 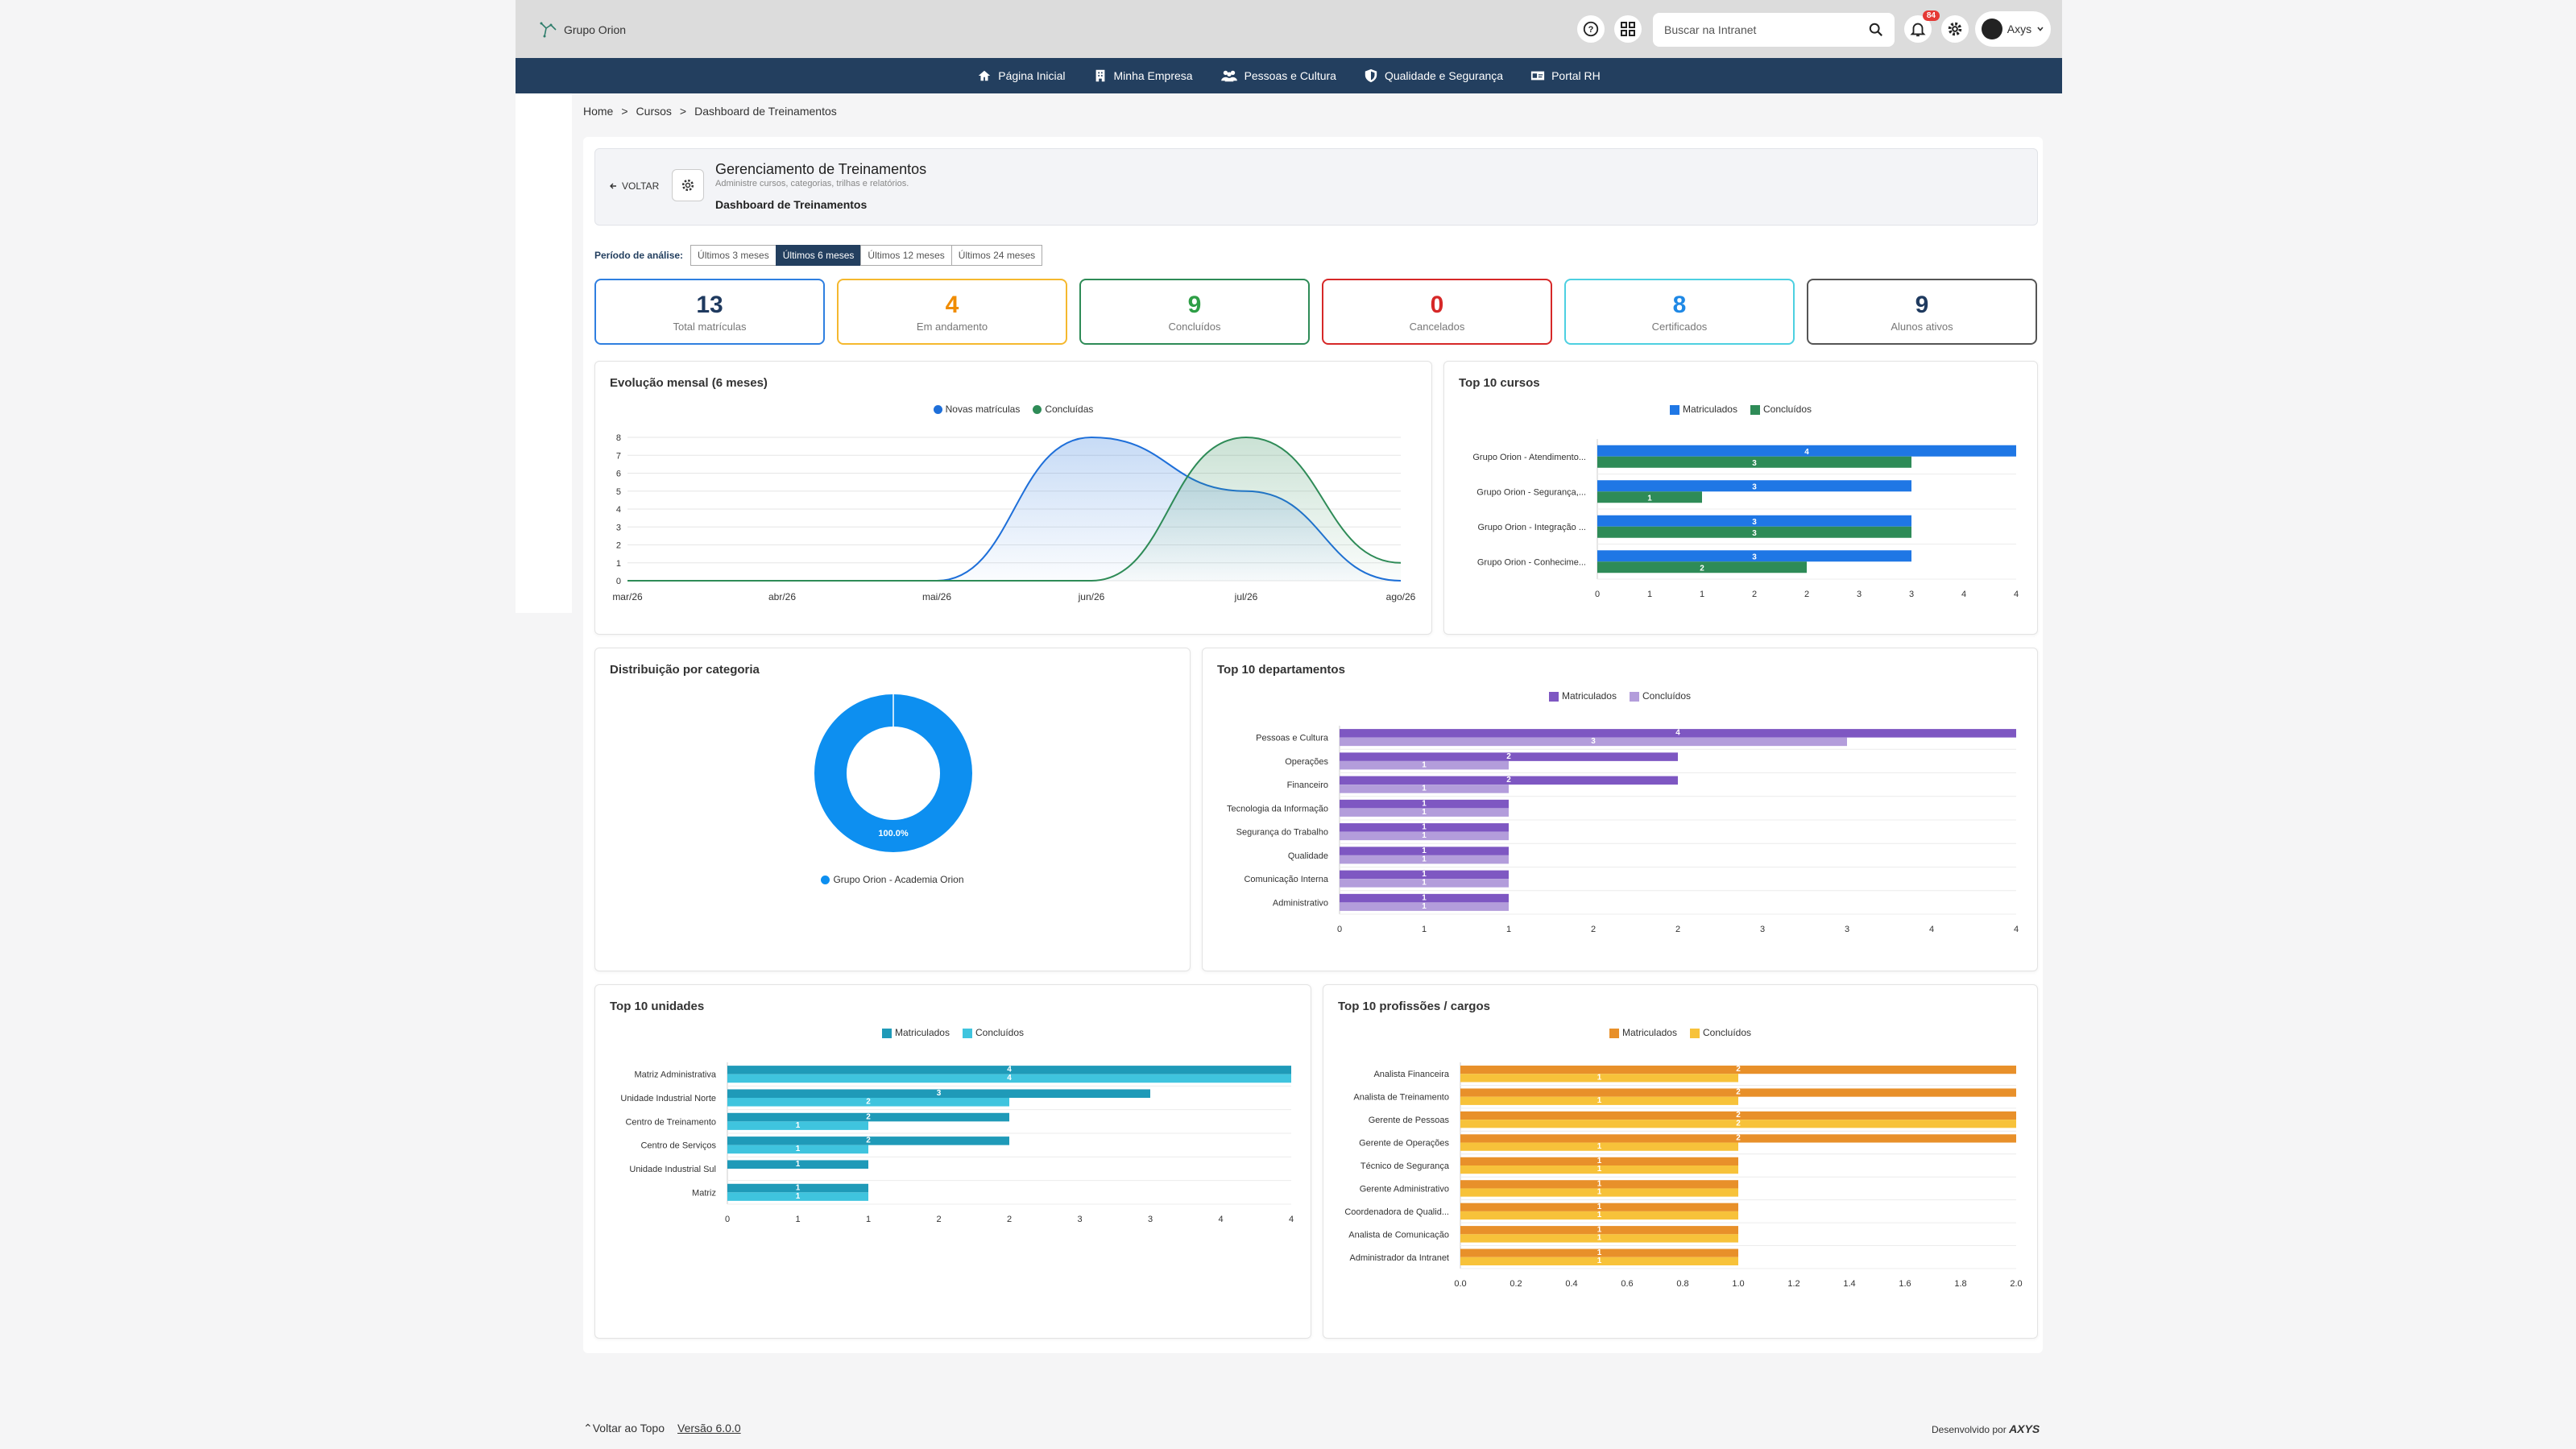 I want to click on avatar, so click(x=1992, y=29).